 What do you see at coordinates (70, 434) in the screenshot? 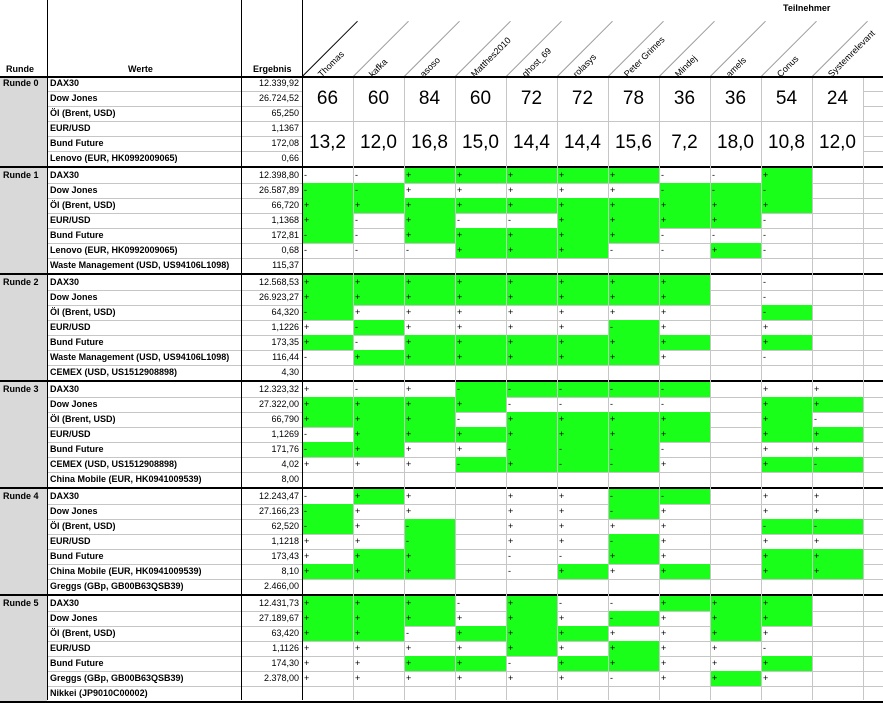
I see `asset-name: EUR/USD` at bounding box center [70, 434].